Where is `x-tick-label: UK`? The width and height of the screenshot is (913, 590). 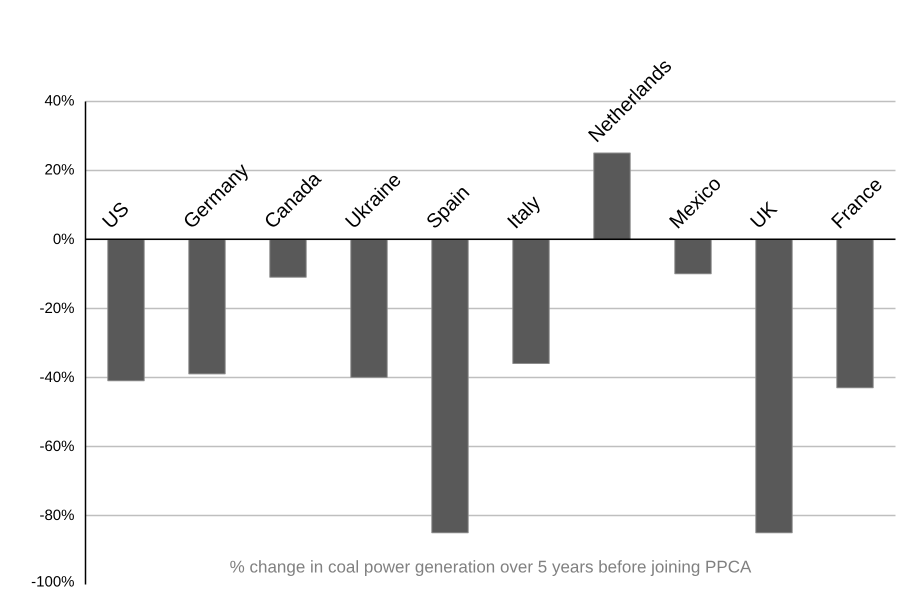 x-tick-label: UK is located at coordinates (764, 216).